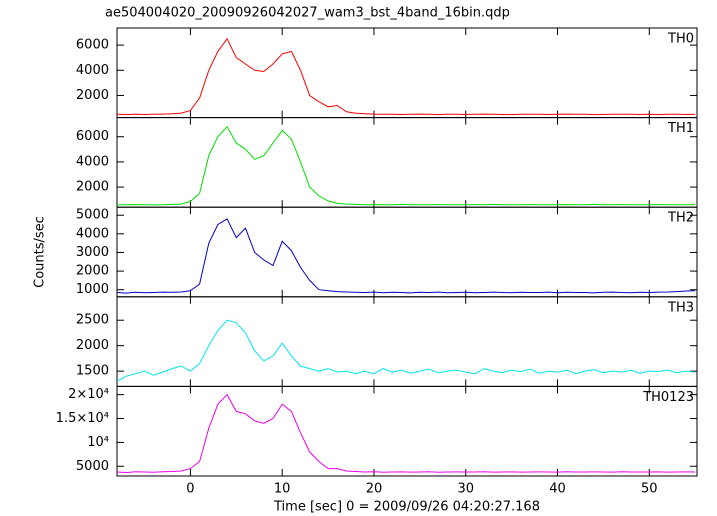 The width and height of the screenshot is (717, 516). What do you see at coordinates (406, 507) in the screenshot?
I see `x-axis-label: Time [sec] 0 = 2009/09/26 04:20:27.168` at bounding box center [406, 507].